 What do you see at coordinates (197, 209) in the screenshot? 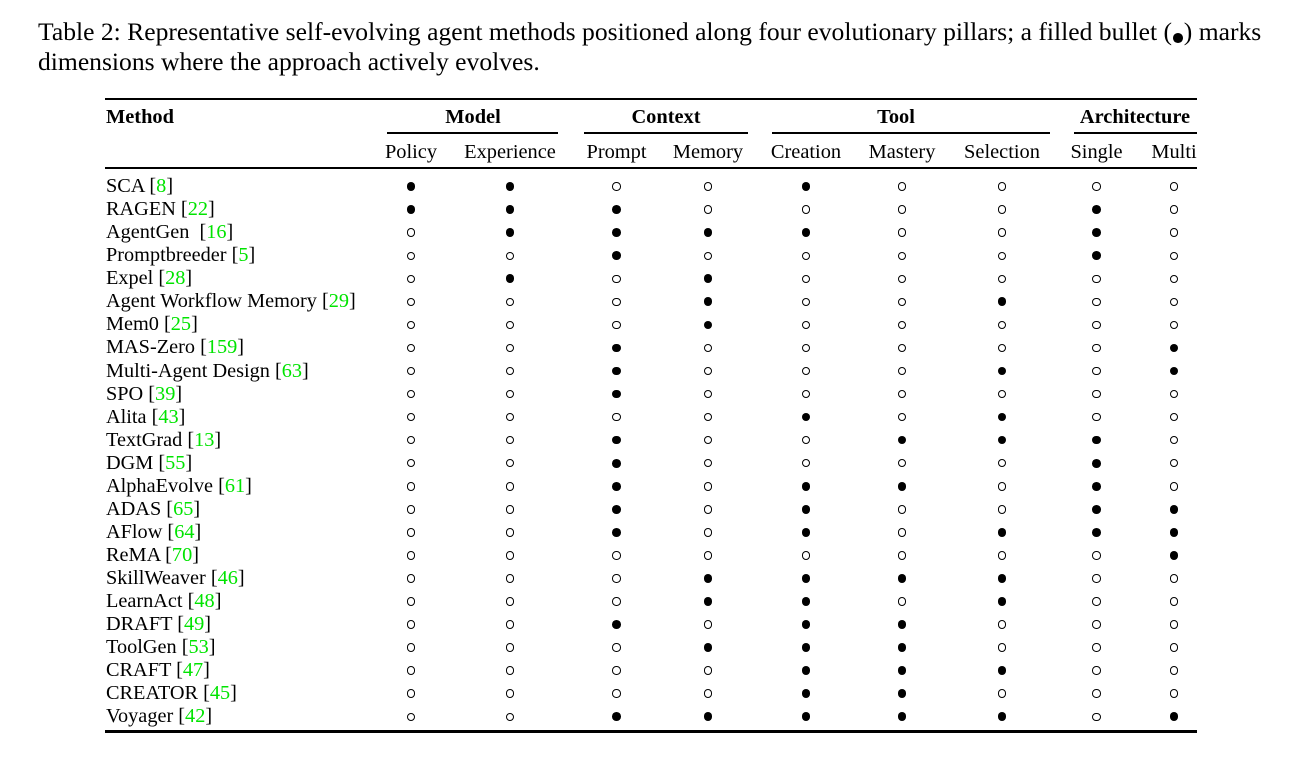
I see `citation-ref: 22` at bounding box center [197, 209].